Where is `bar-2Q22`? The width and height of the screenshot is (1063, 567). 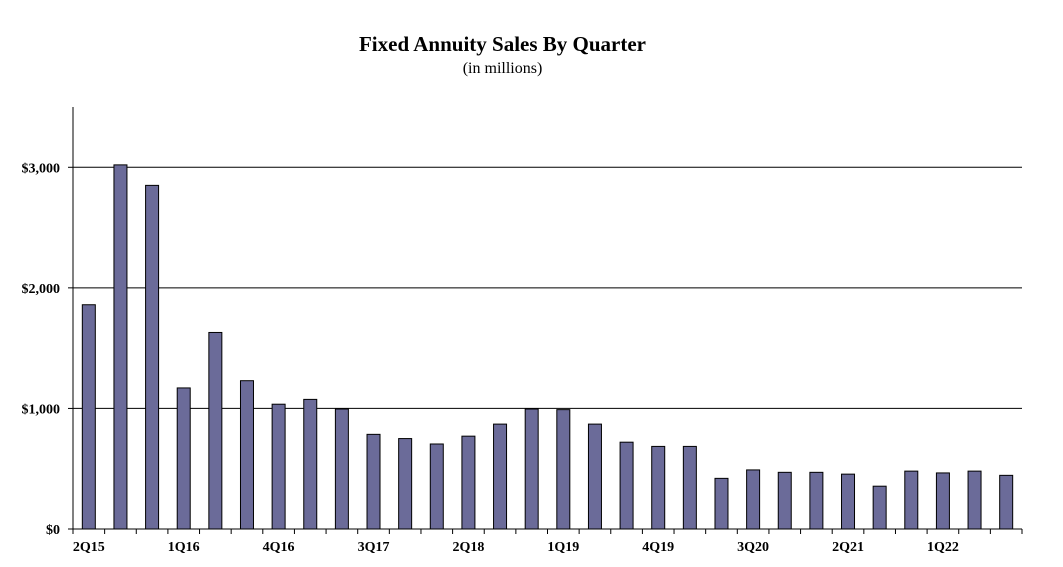
bar-2Q22 is located at coordinates (974, 500).